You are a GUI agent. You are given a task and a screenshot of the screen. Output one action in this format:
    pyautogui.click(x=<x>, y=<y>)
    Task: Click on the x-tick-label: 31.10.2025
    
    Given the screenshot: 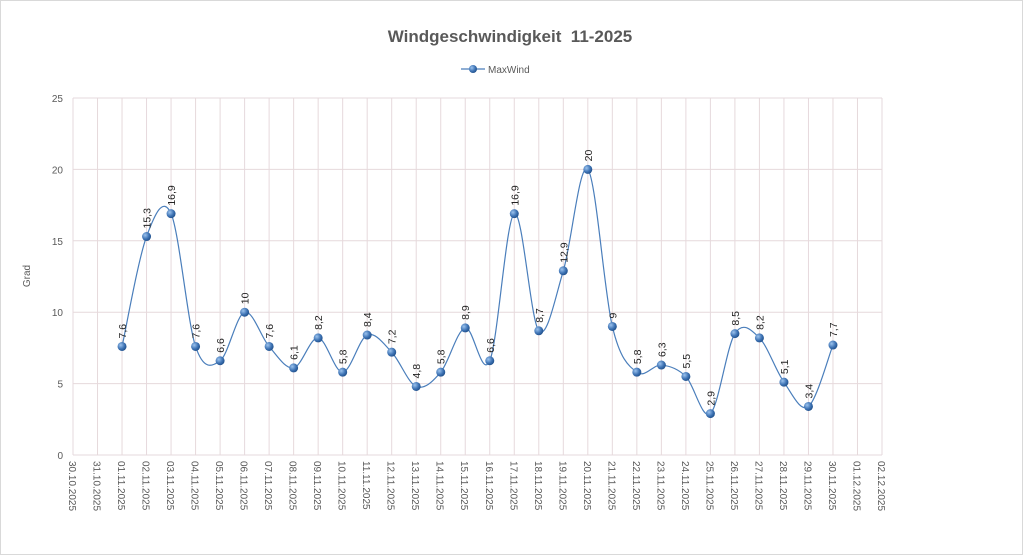 What is the action you would take?
    pyautogui.click(x=96, y=486)
    